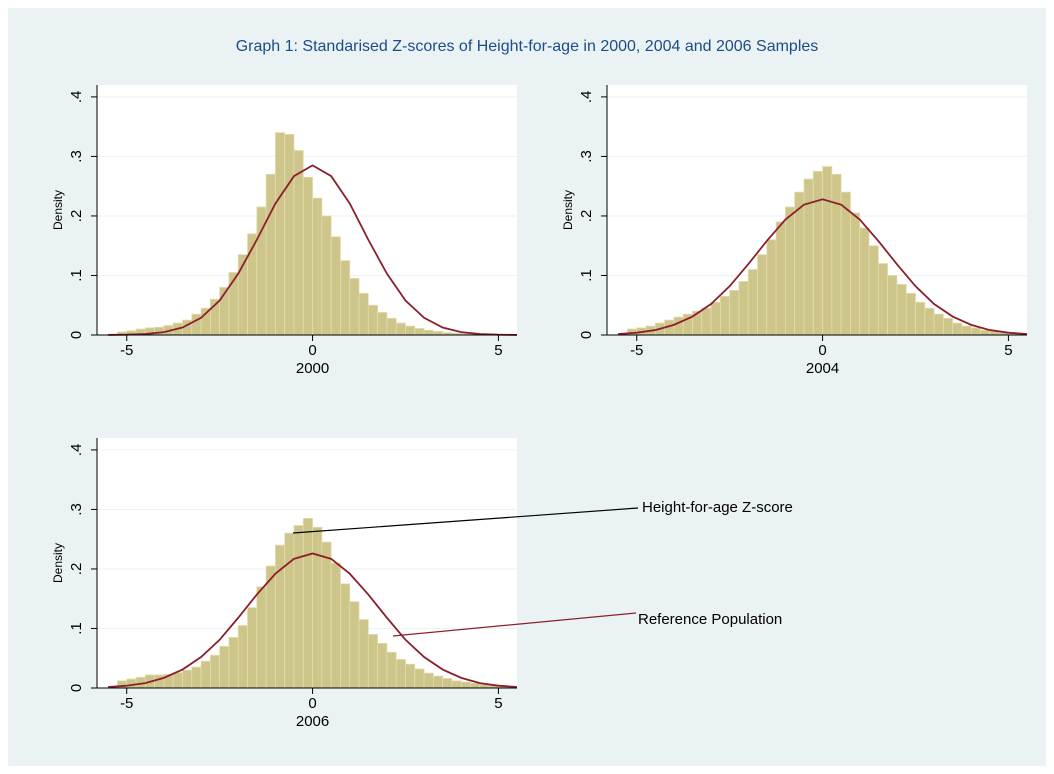 This screenshot has height=774, width=1054. I want to click on annotation: Height-for-age Z-score, so click(717, 507).